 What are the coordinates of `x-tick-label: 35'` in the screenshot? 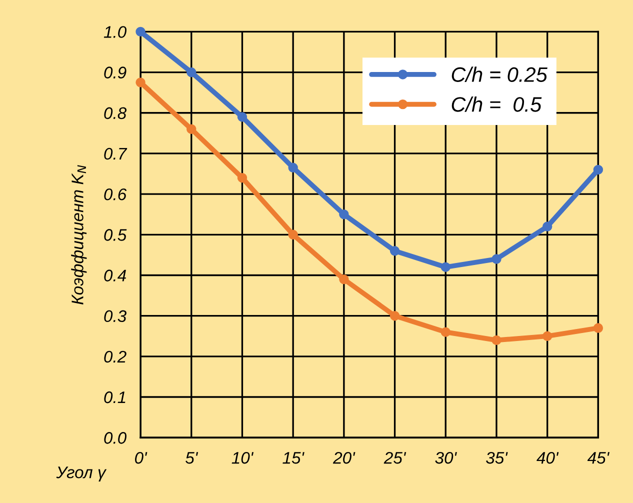 It's located at (497, 458).